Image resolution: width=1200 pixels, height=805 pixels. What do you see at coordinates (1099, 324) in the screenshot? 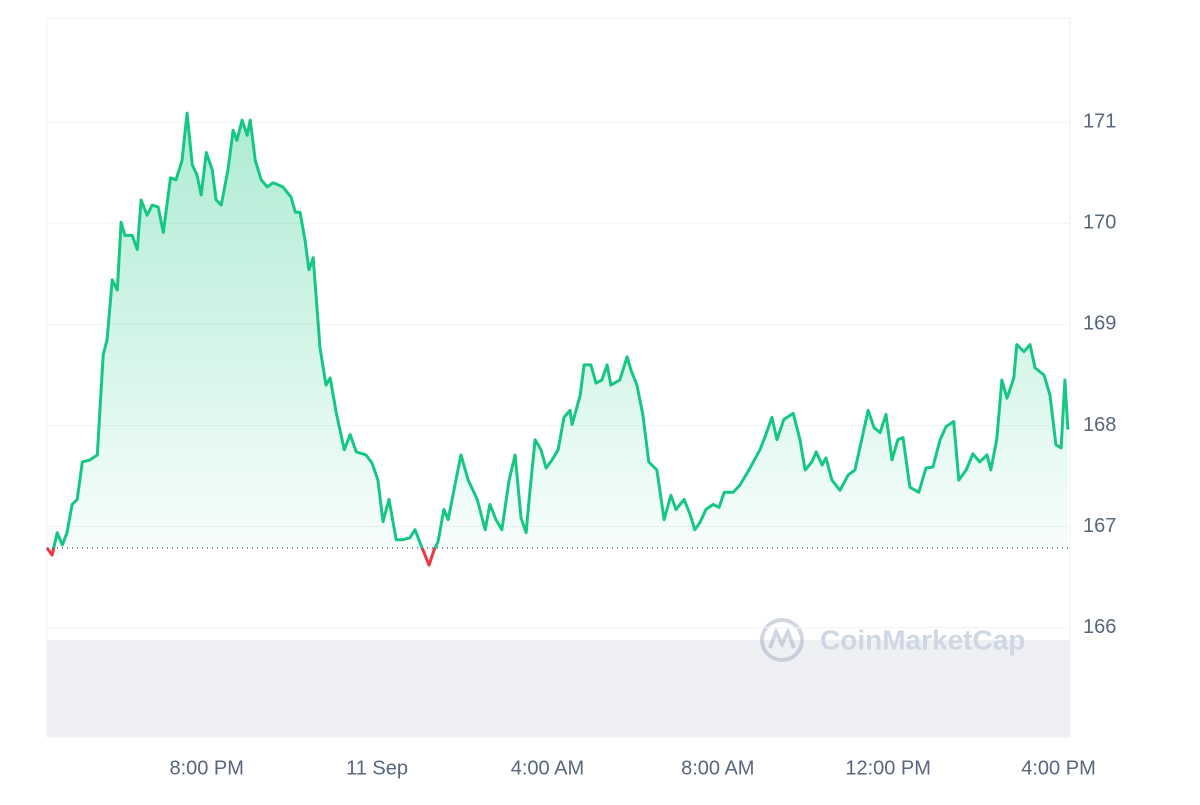
I see `y-tick-label: 169` at bounding box center [1099, 324].